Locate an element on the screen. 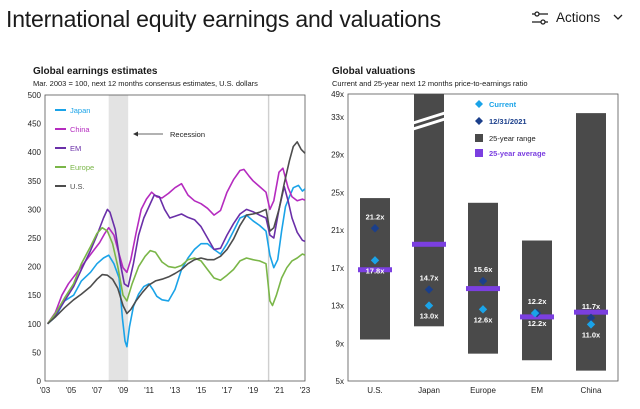  y-tick-label: 100 is located at coordinates (35, 324).